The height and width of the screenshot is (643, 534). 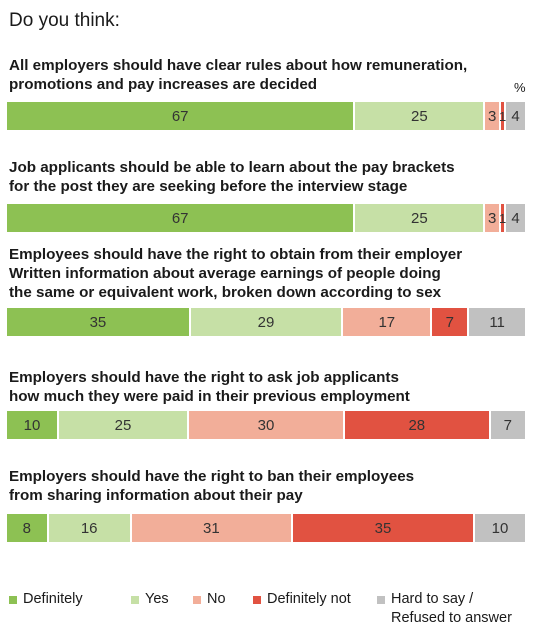 I want to click on data-label: 28, so click(x=417, y=425).